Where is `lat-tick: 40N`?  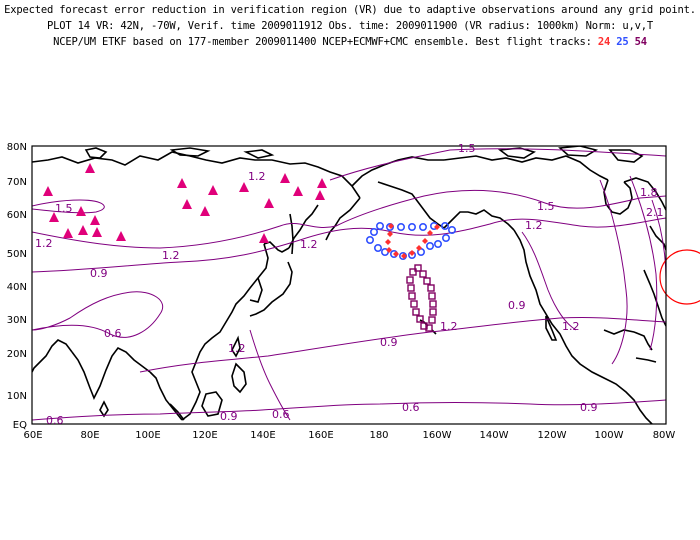
lat-tick: 40N is located at coordinates (17, 287).